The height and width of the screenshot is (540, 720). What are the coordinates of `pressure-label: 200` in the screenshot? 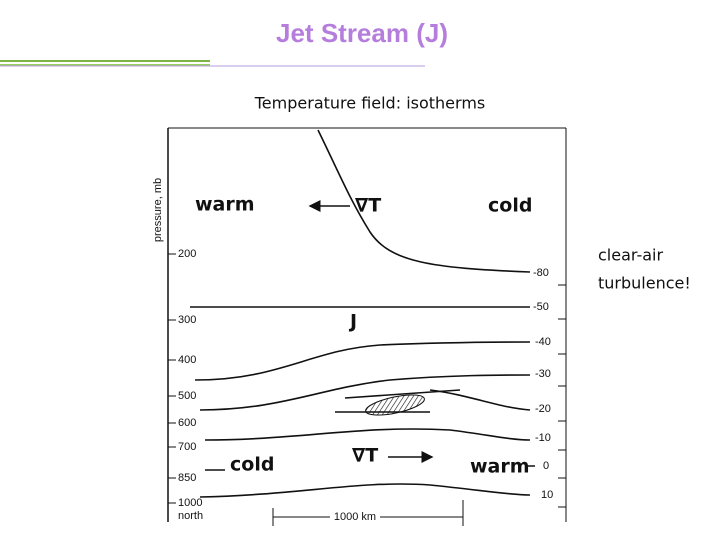 It's located at (187, 254).